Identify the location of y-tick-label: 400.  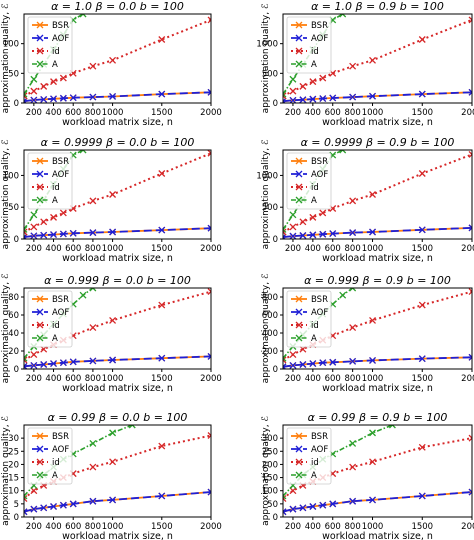
(270, 334).